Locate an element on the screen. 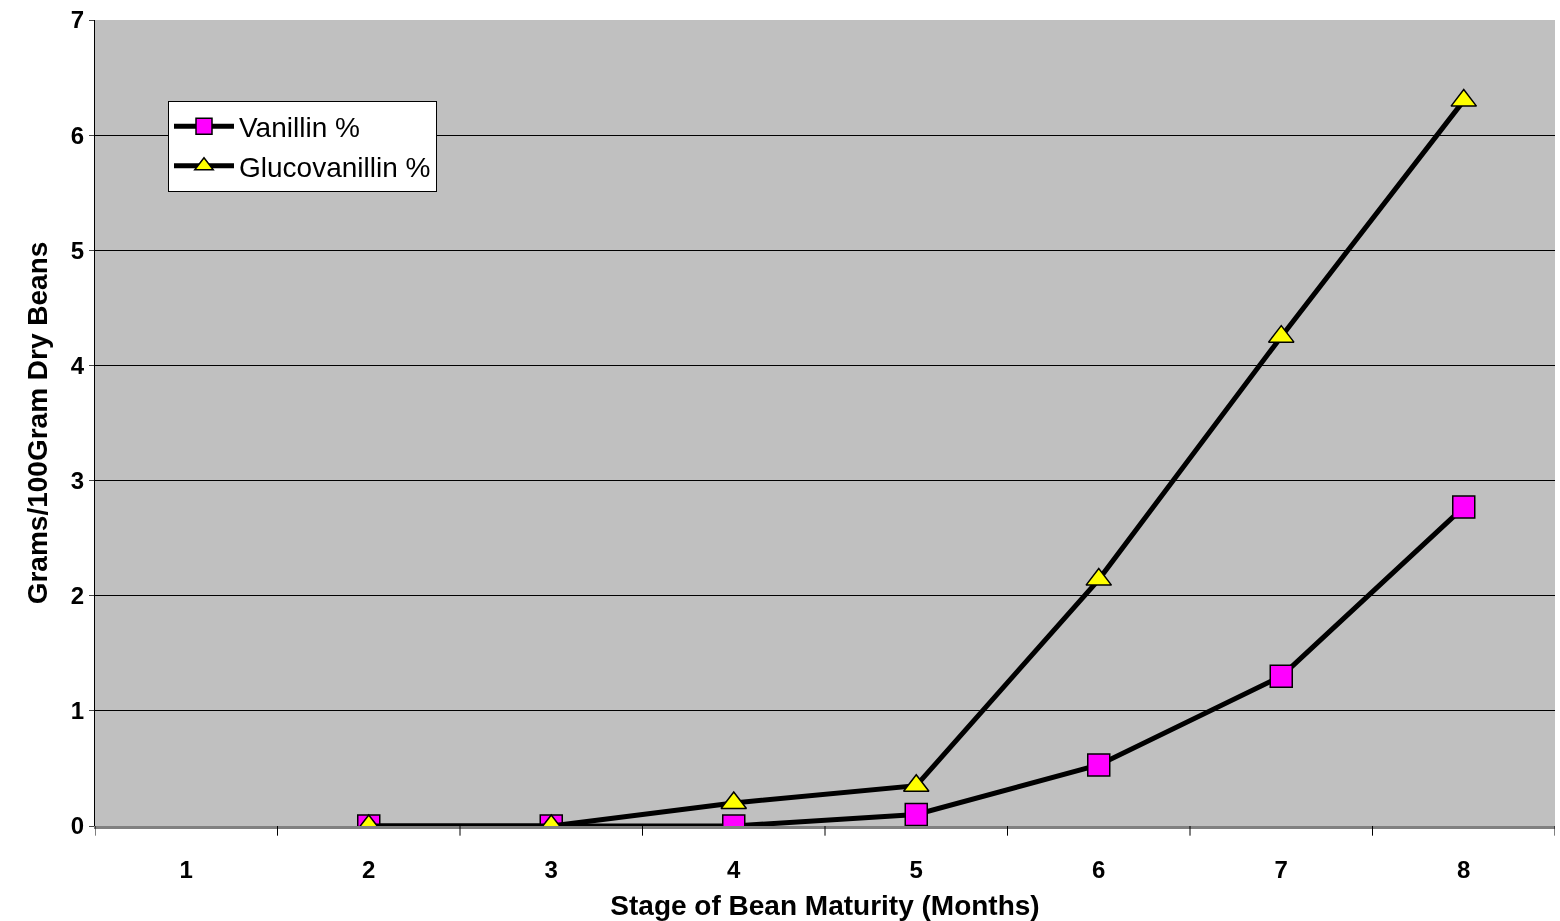 Image resolution: width=1560 pixels, height=921 pixels. y-tick-label: 4 is located at coordinates (77, 365).